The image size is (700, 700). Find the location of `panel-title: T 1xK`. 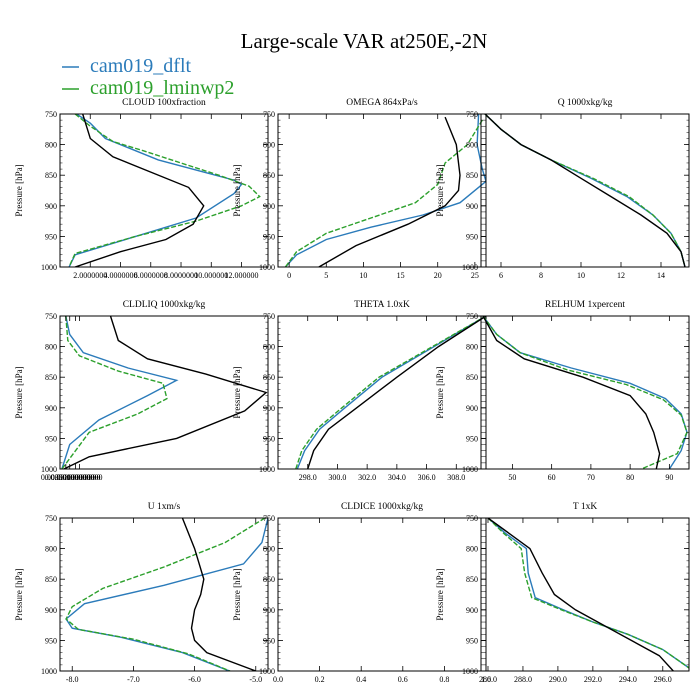

panel-title: T 1xK is located at coordinates (585, 507).